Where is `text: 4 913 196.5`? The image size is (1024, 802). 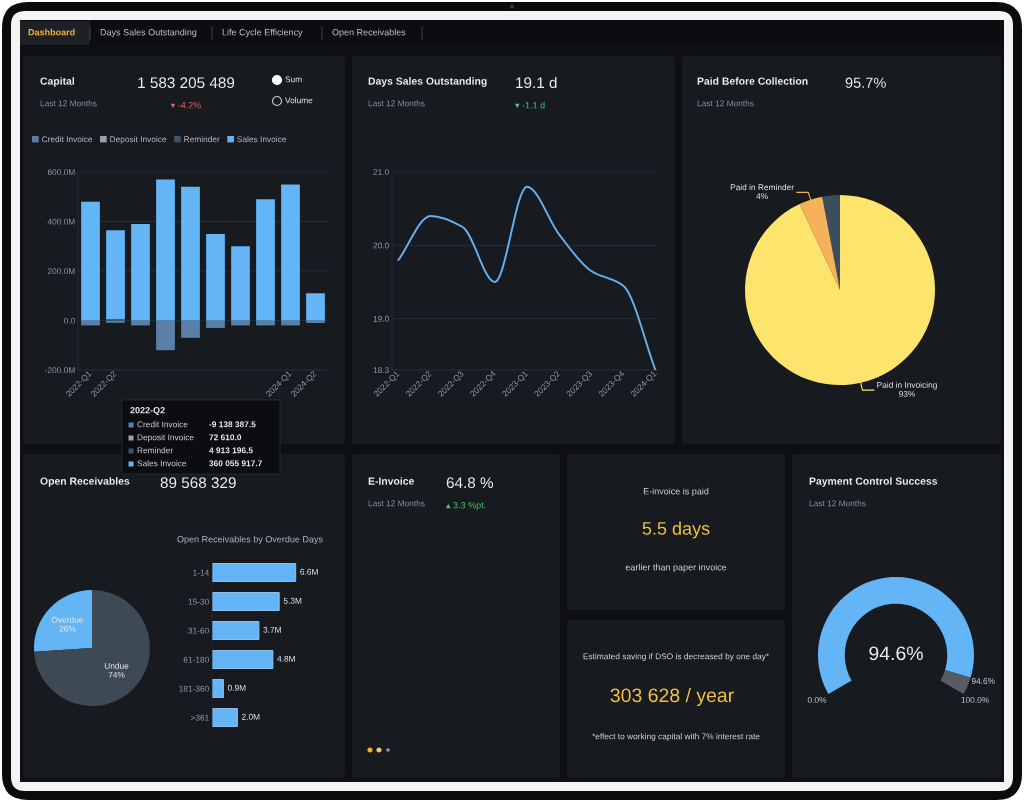
text: 4 913 196.5 is located at coordinates (231, 450).